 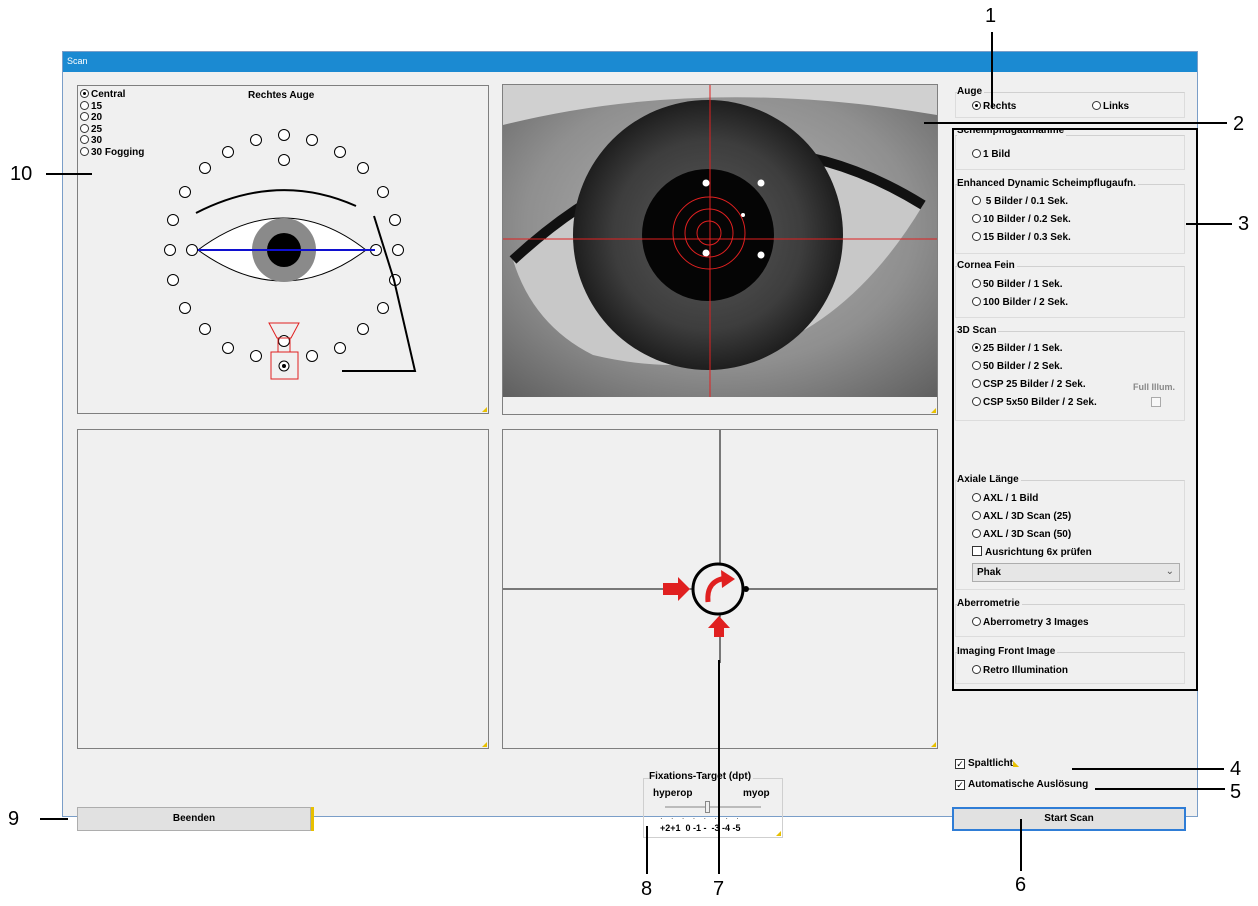 I want to click on enhanced-title: Enhanced Dynamic Scheimpflugaufn., so click(x=1047, y=183).